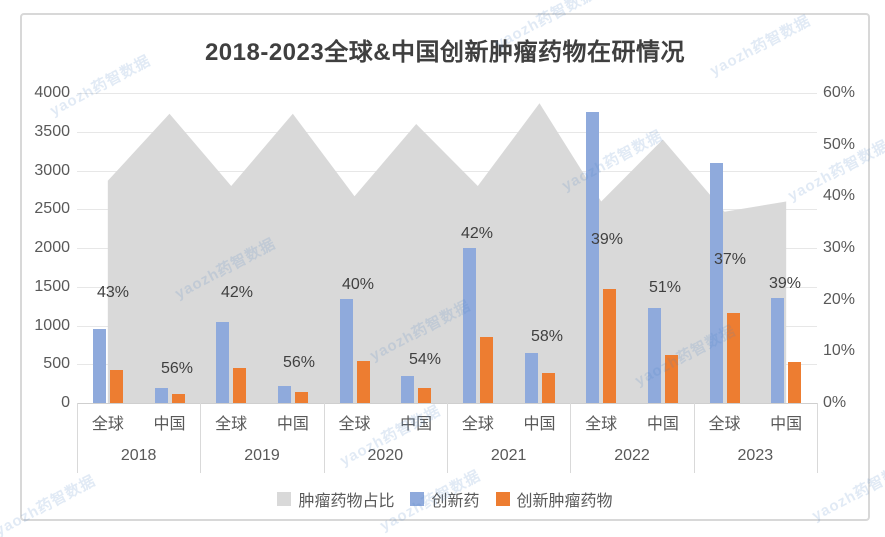 The width and height of the screenshot is (885, 537). Describe the element at coordinates (665, 287) in the screenshot. I see `pct-label: 51%` at that location.